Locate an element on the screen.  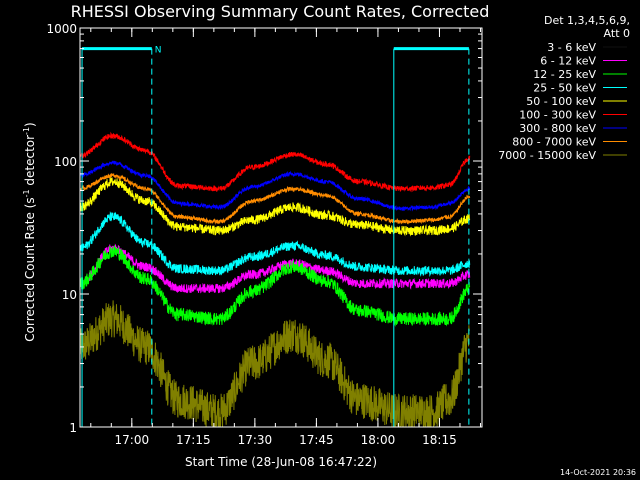
series-line-25-50-keV is located at coordinates (275, 244).